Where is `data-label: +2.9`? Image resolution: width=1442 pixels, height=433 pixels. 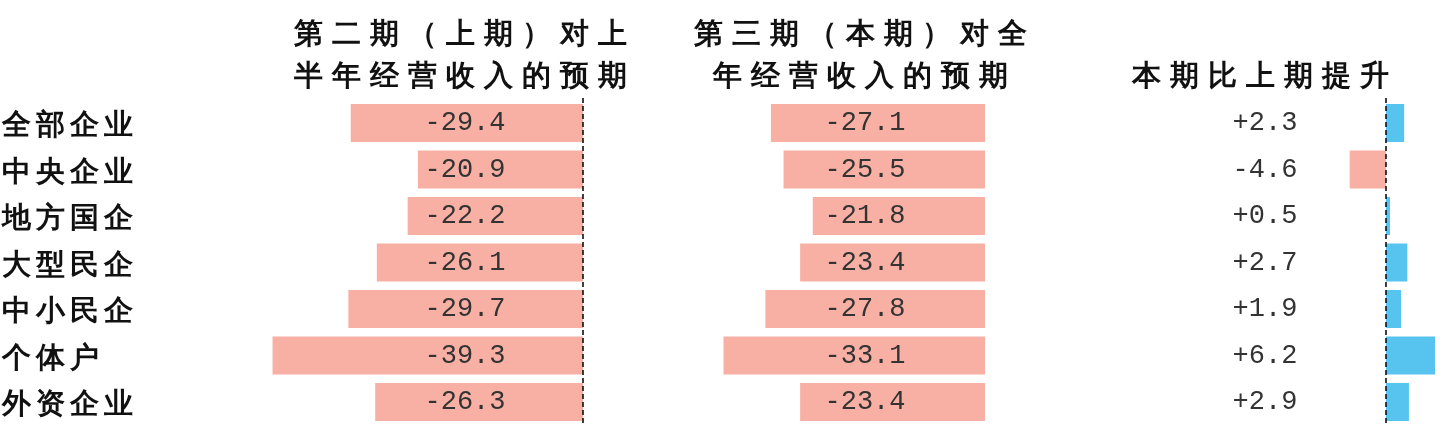
data-label: +2.9 is located at coordinates (1265, 402).